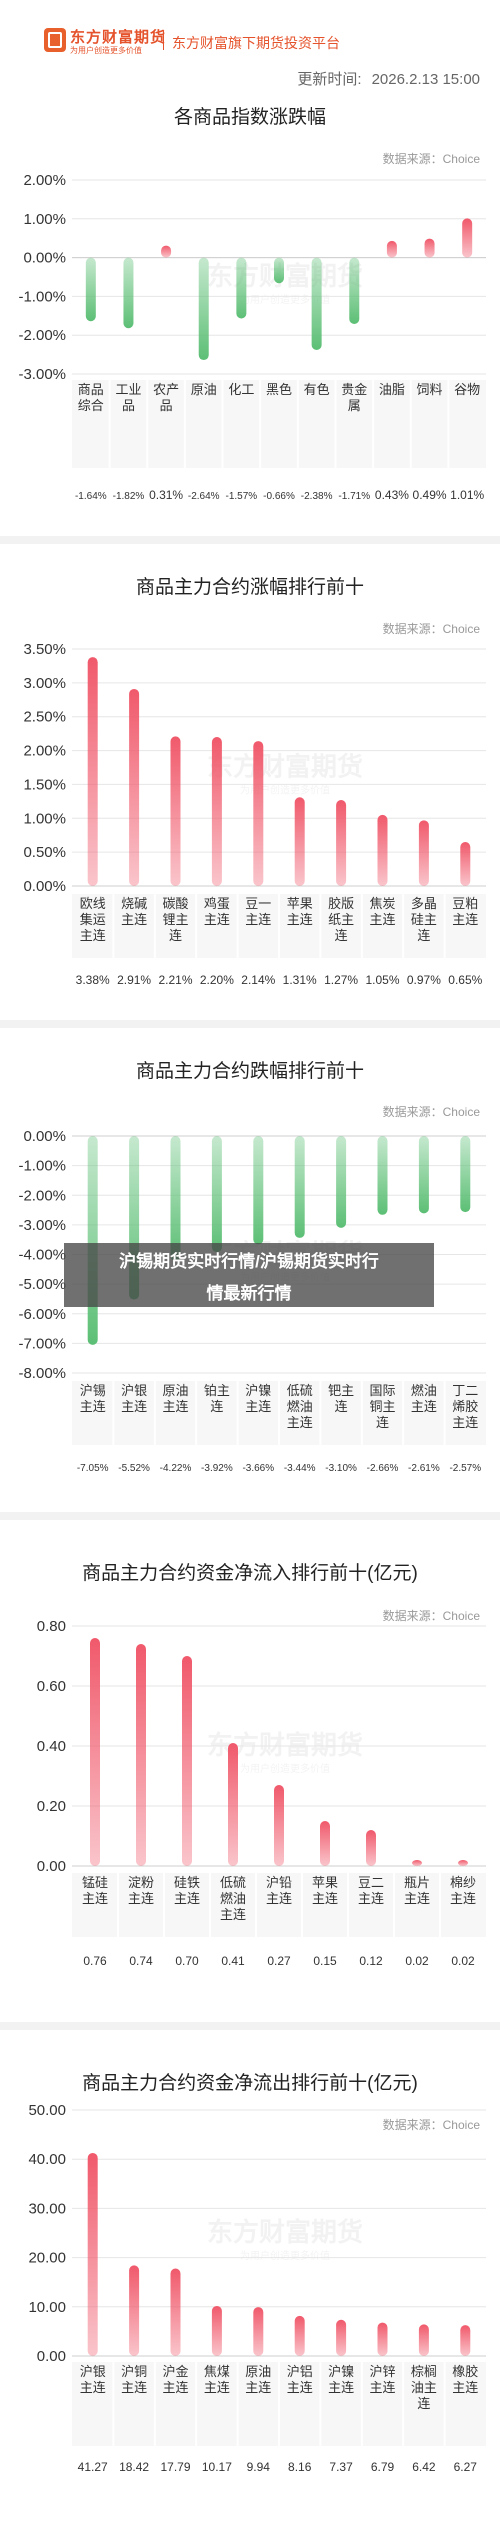 This screenshot has width=500, height=2543. I want to click on category-label: 瓶片, so click(417, 1882).